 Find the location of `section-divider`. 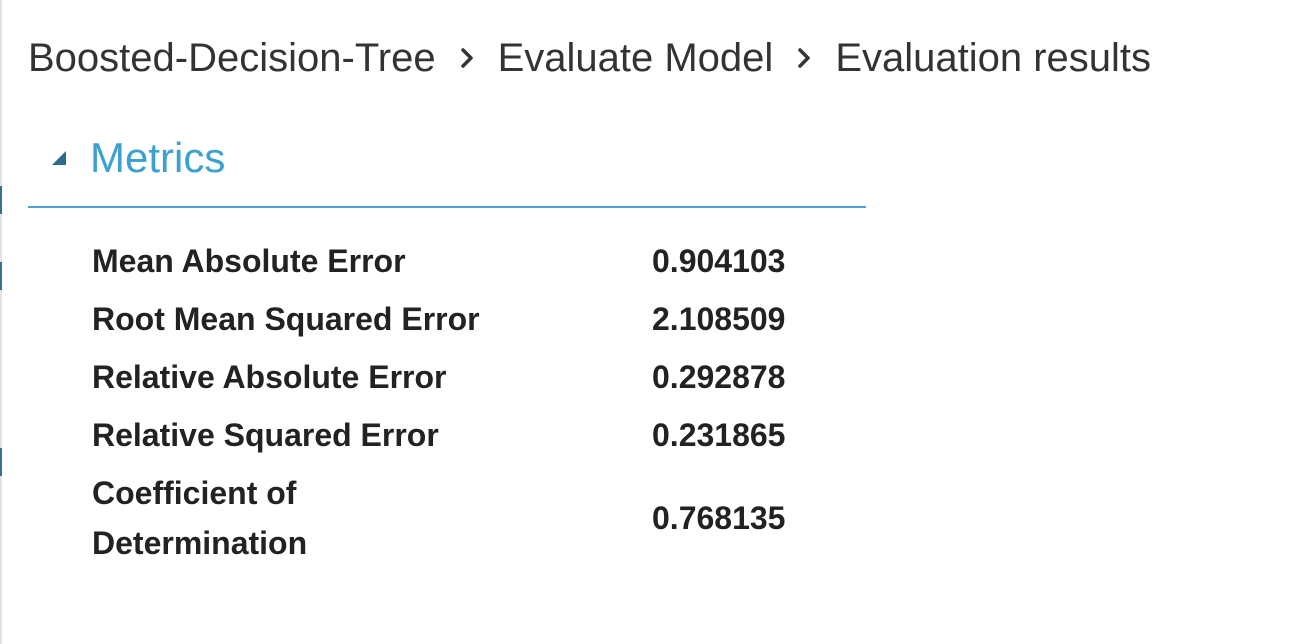

section-divider is located at coordinates (447, 207).